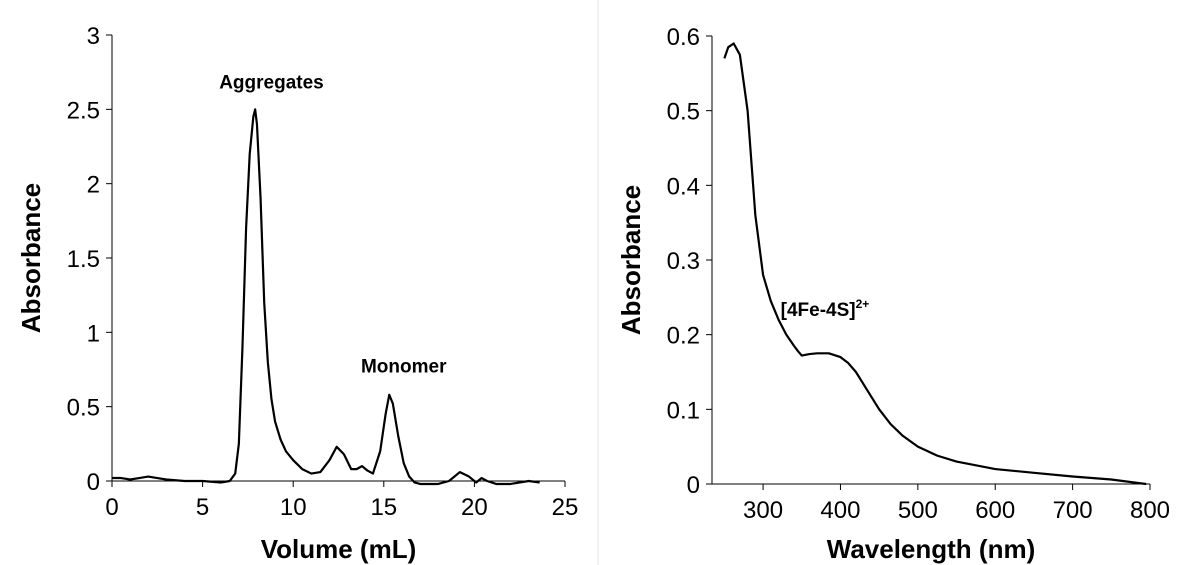  What do you see at coordinates (995, 510) in the screenshot?
I see `x-tick-label: 600` at bounding box center [995, 510].